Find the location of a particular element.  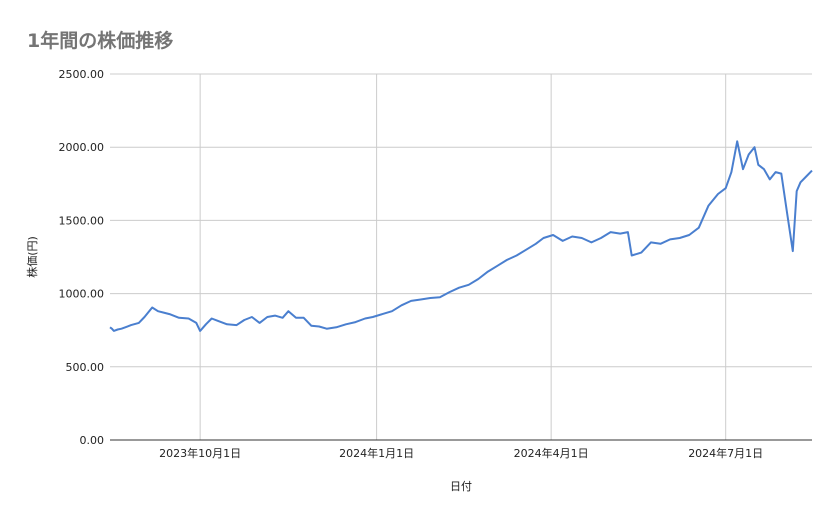

x-tick-label: 2024年1月1日 is located at coordinates (376, 453).